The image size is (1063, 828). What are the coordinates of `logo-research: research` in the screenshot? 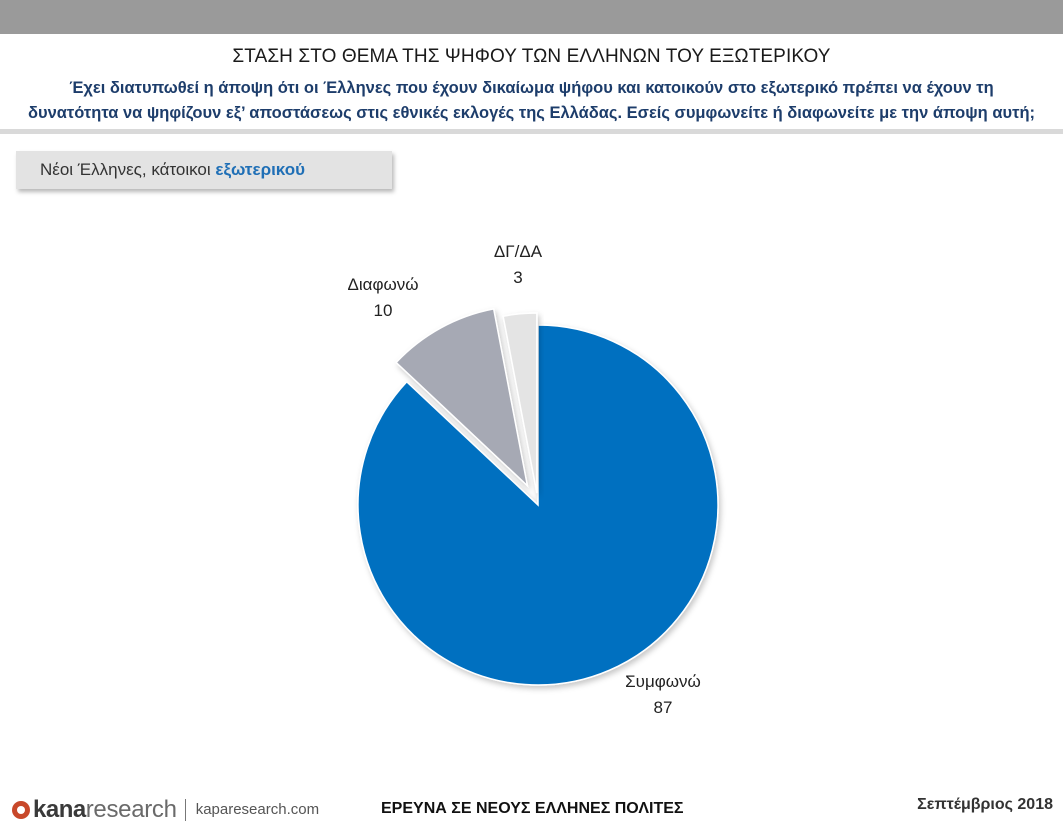 It's located at (131, 809).